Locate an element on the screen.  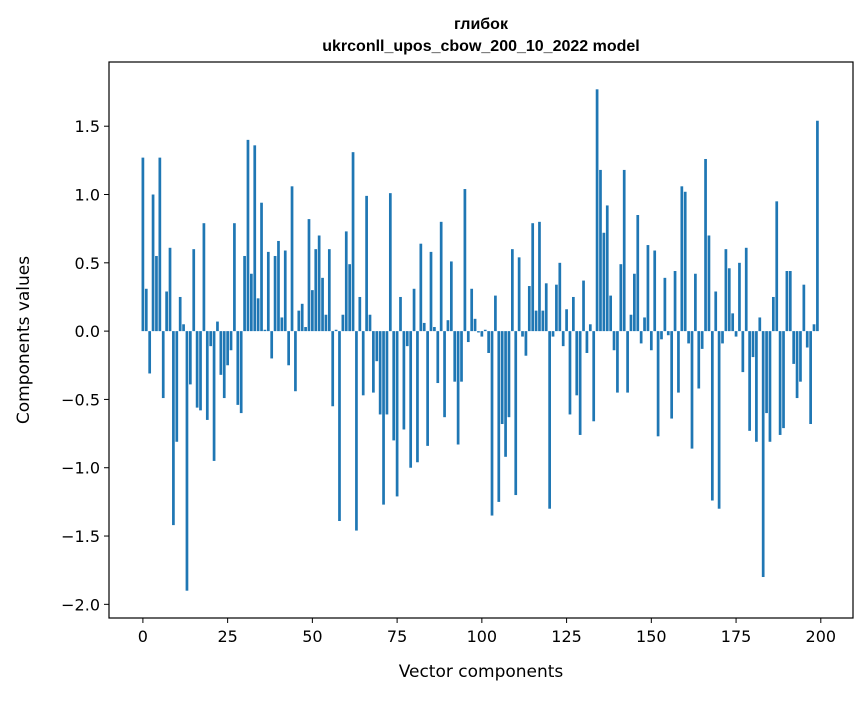
y-tick-label: −0.5 is located at coordinates (80, 399).